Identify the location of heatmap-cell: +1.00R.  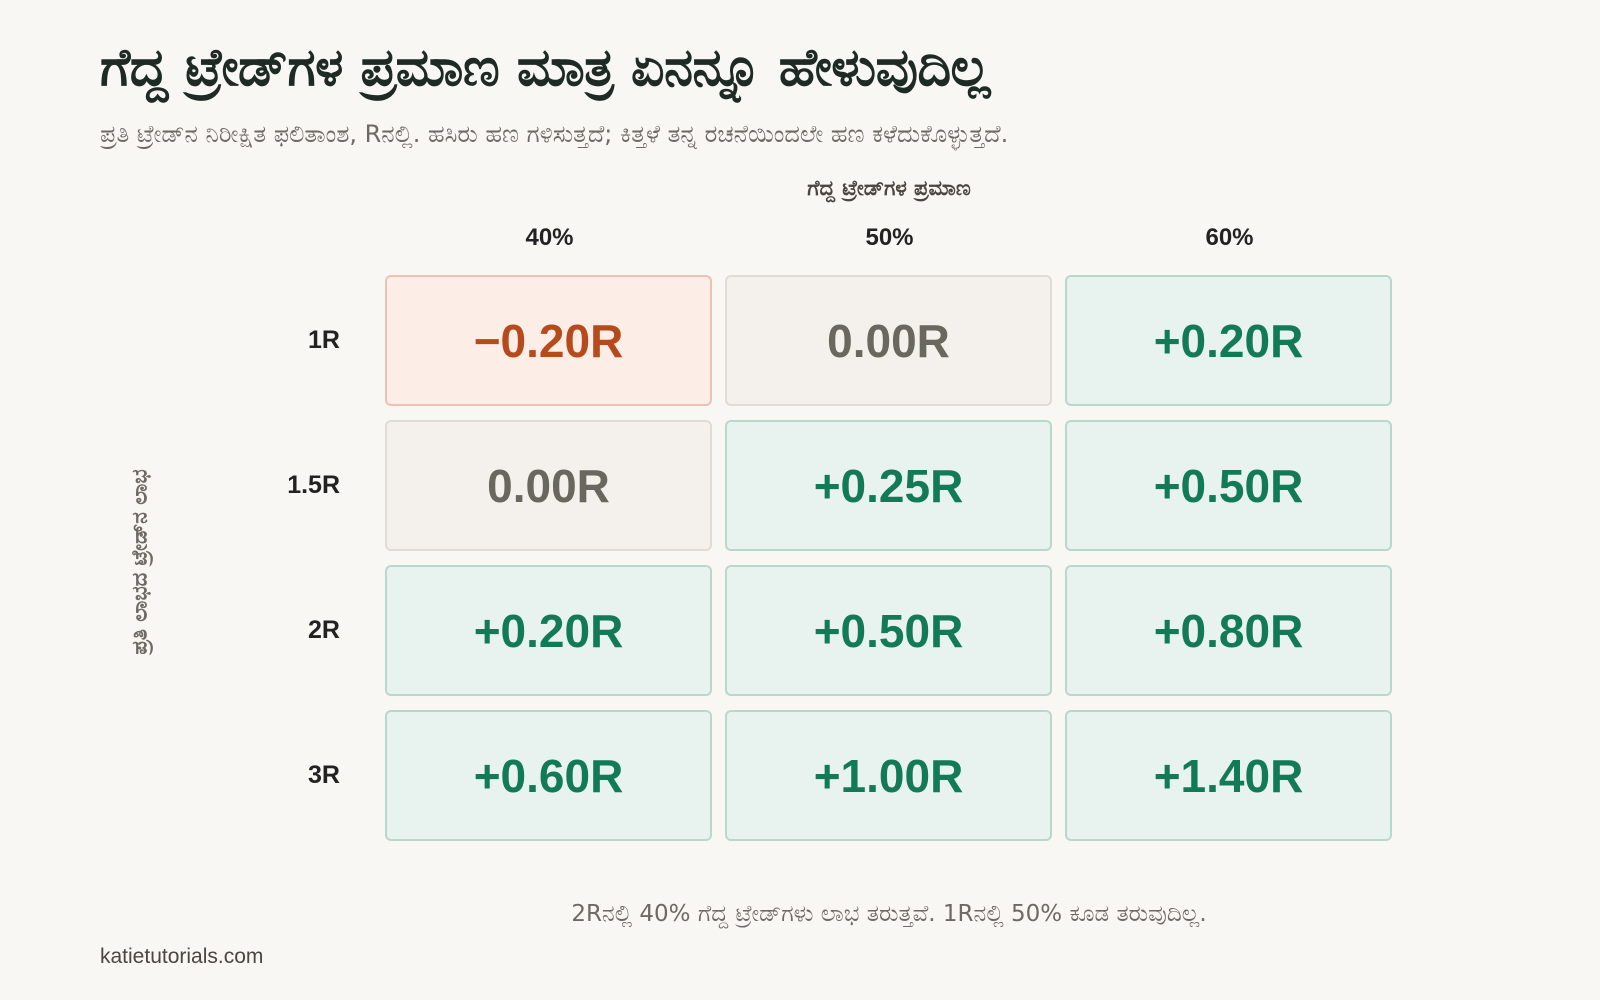
(888, 775).